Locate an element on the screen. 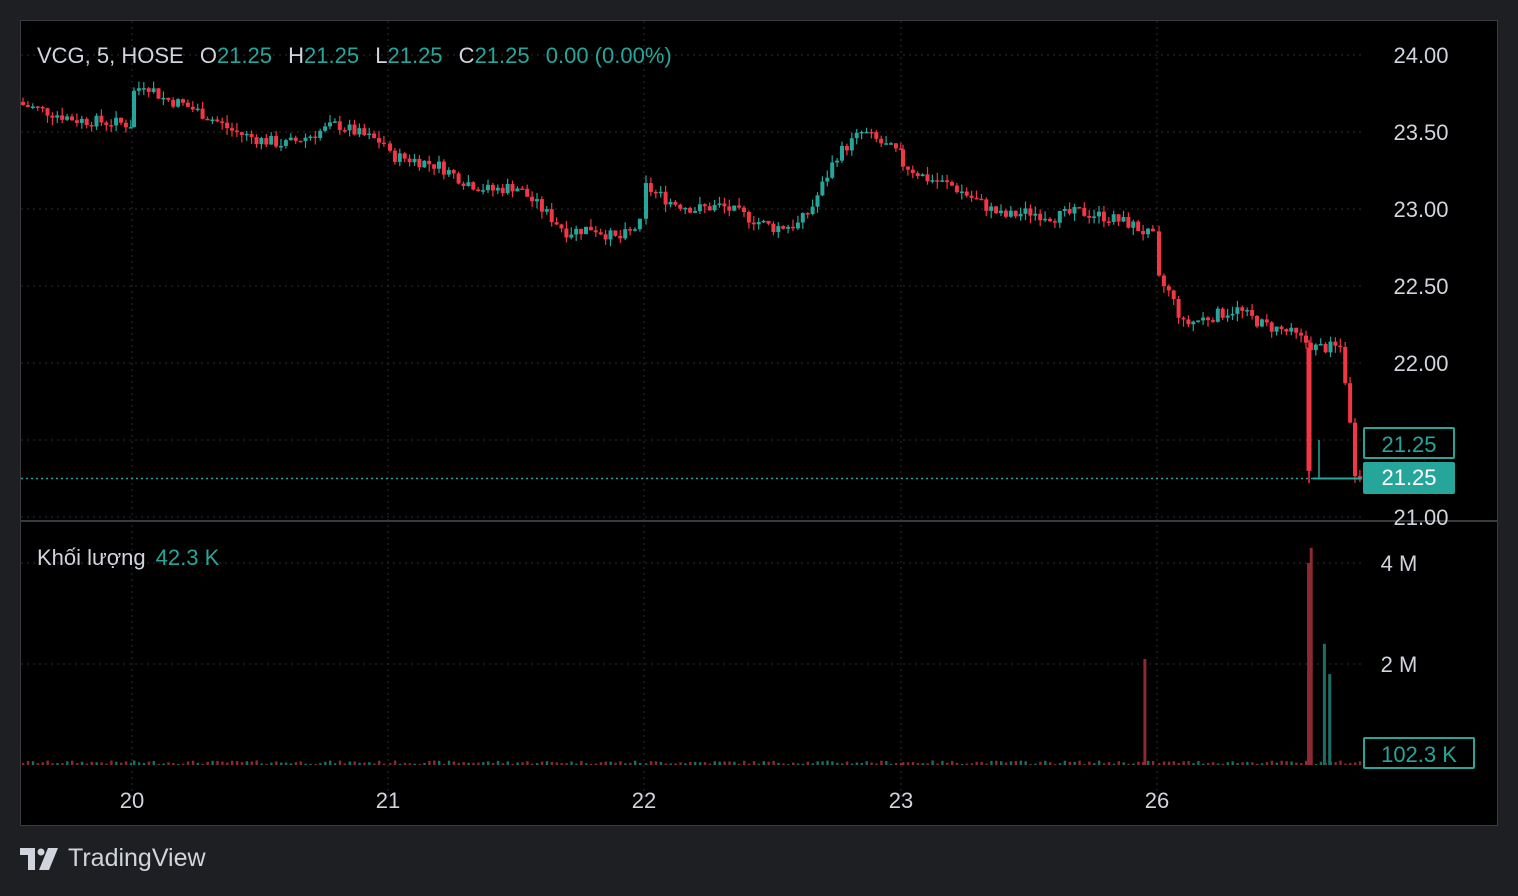 The height and width of the screenshot is (896, 1518). close-label: C is located at coordinates (466, 55).